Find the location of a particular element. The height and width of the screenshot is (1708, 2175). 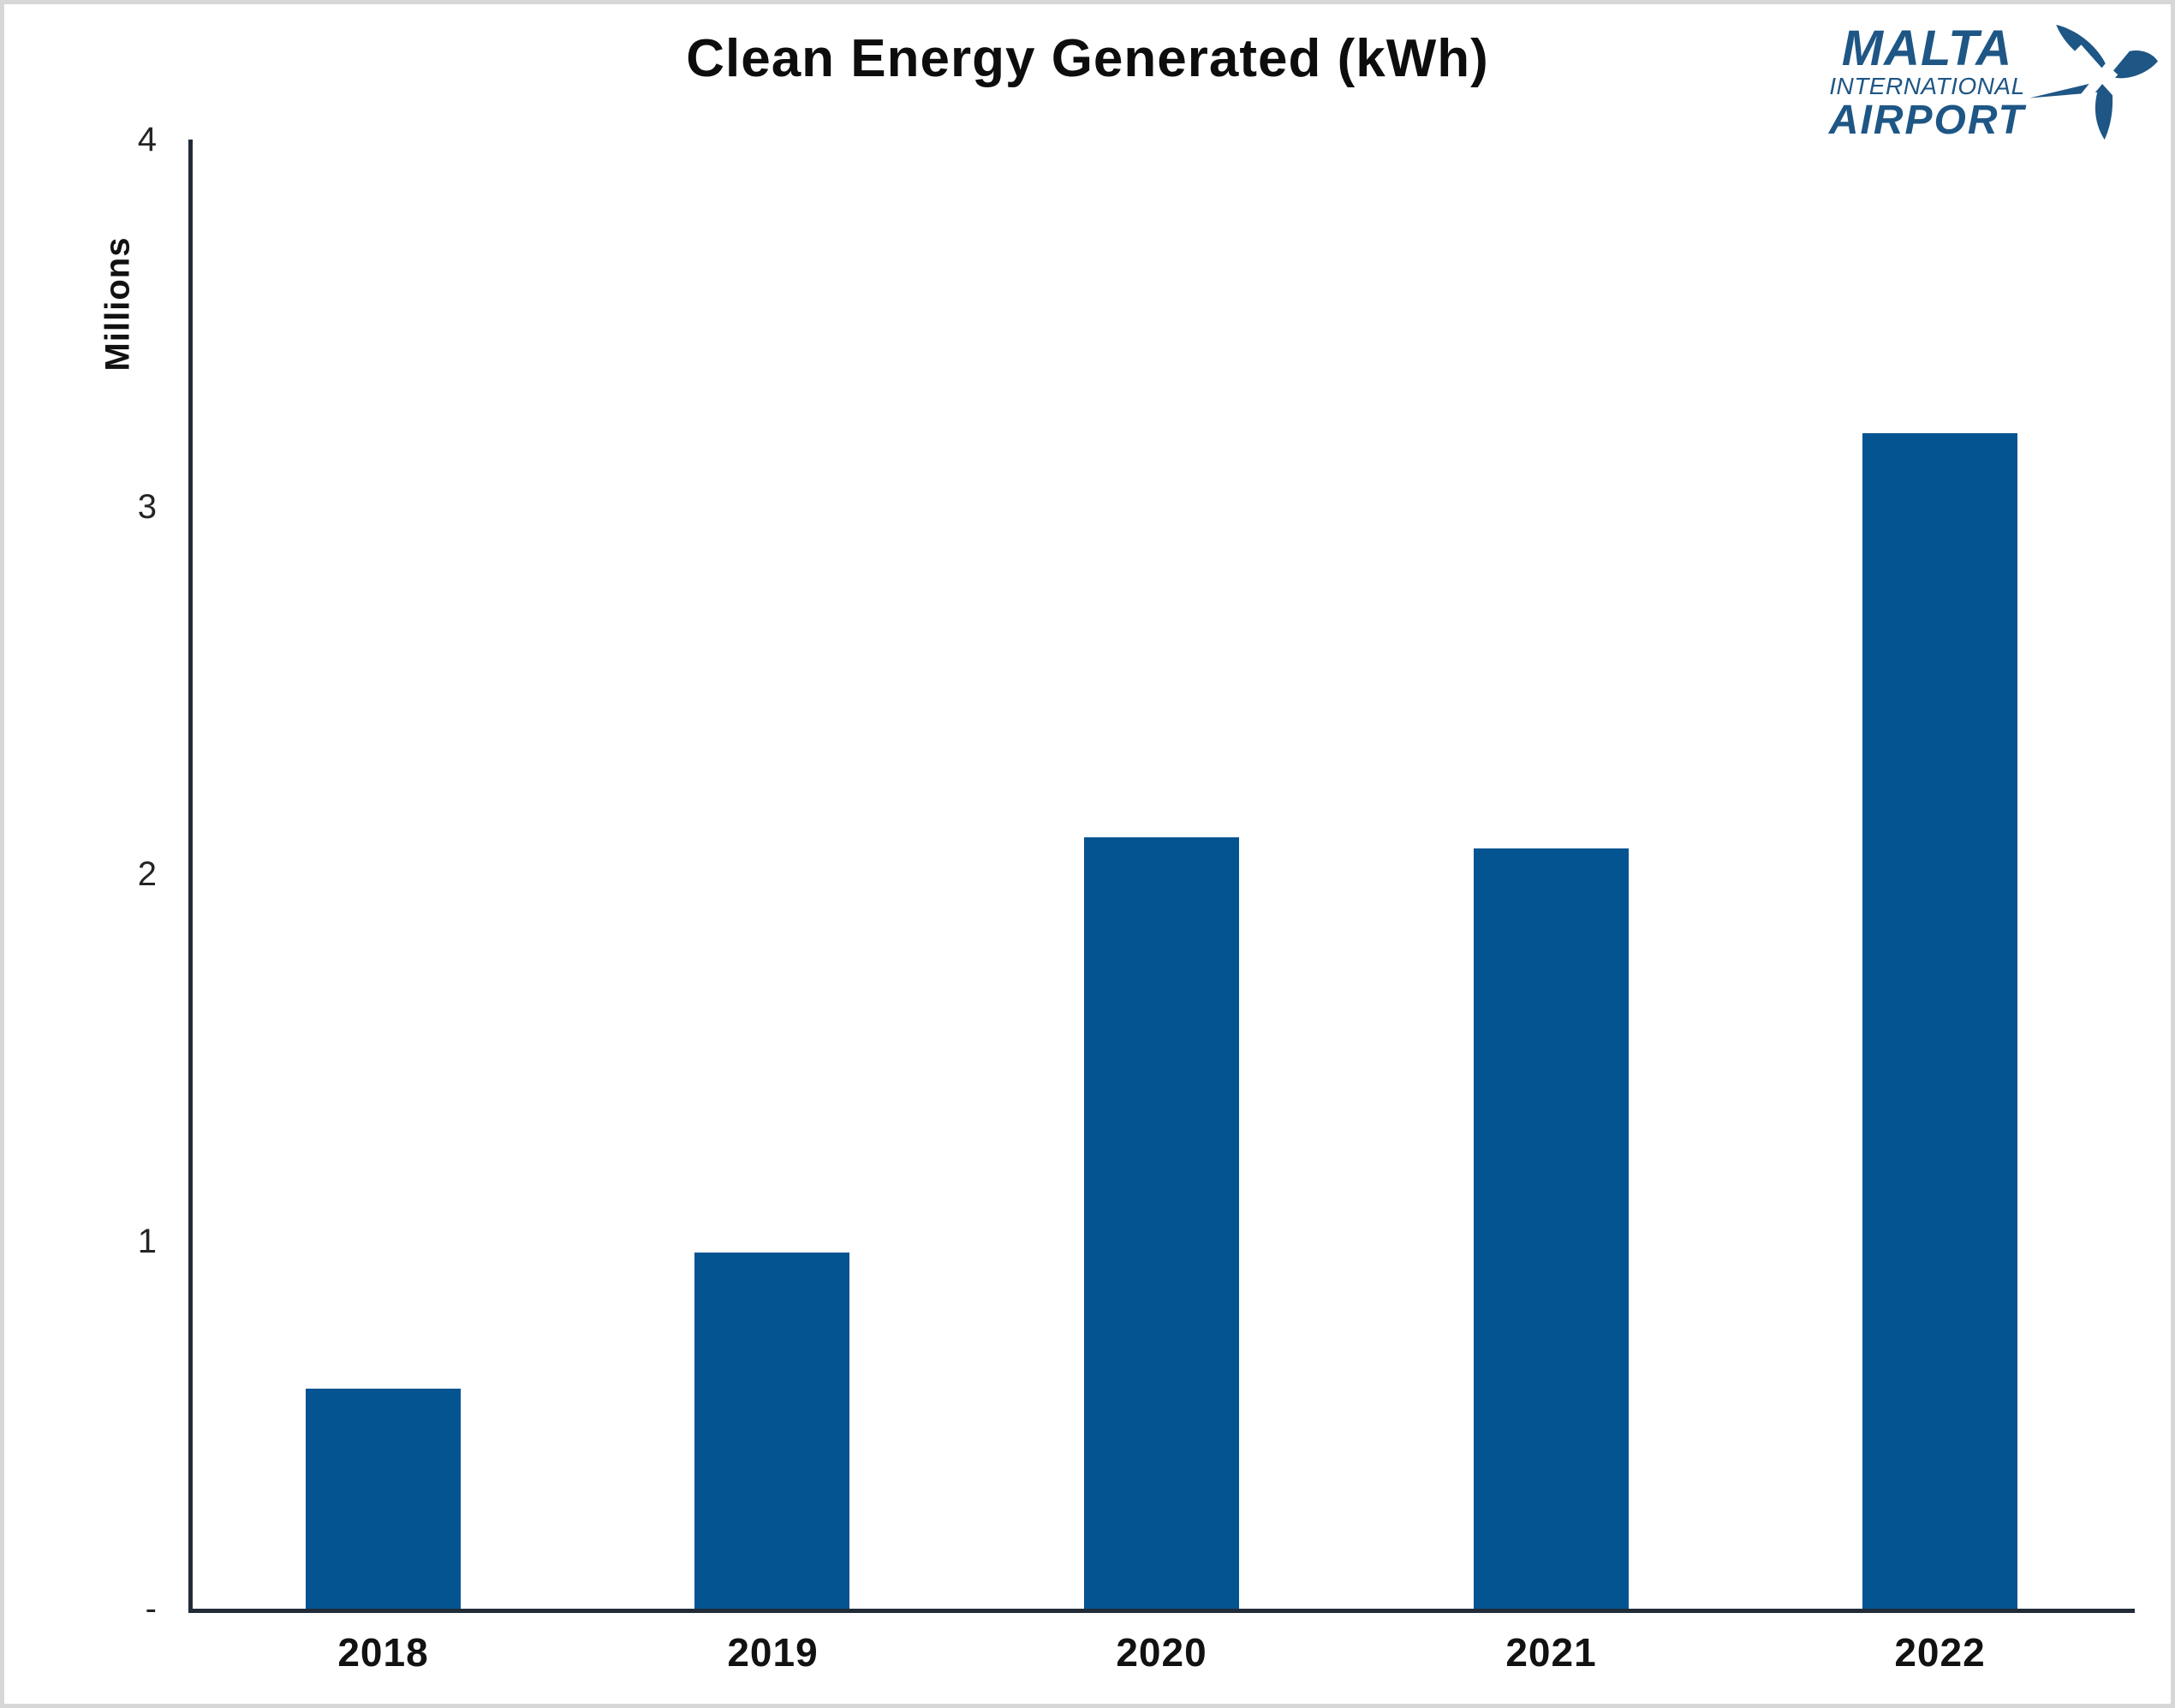

logo-text-airport: AIRPORT is located at coordinates (1927, 120).